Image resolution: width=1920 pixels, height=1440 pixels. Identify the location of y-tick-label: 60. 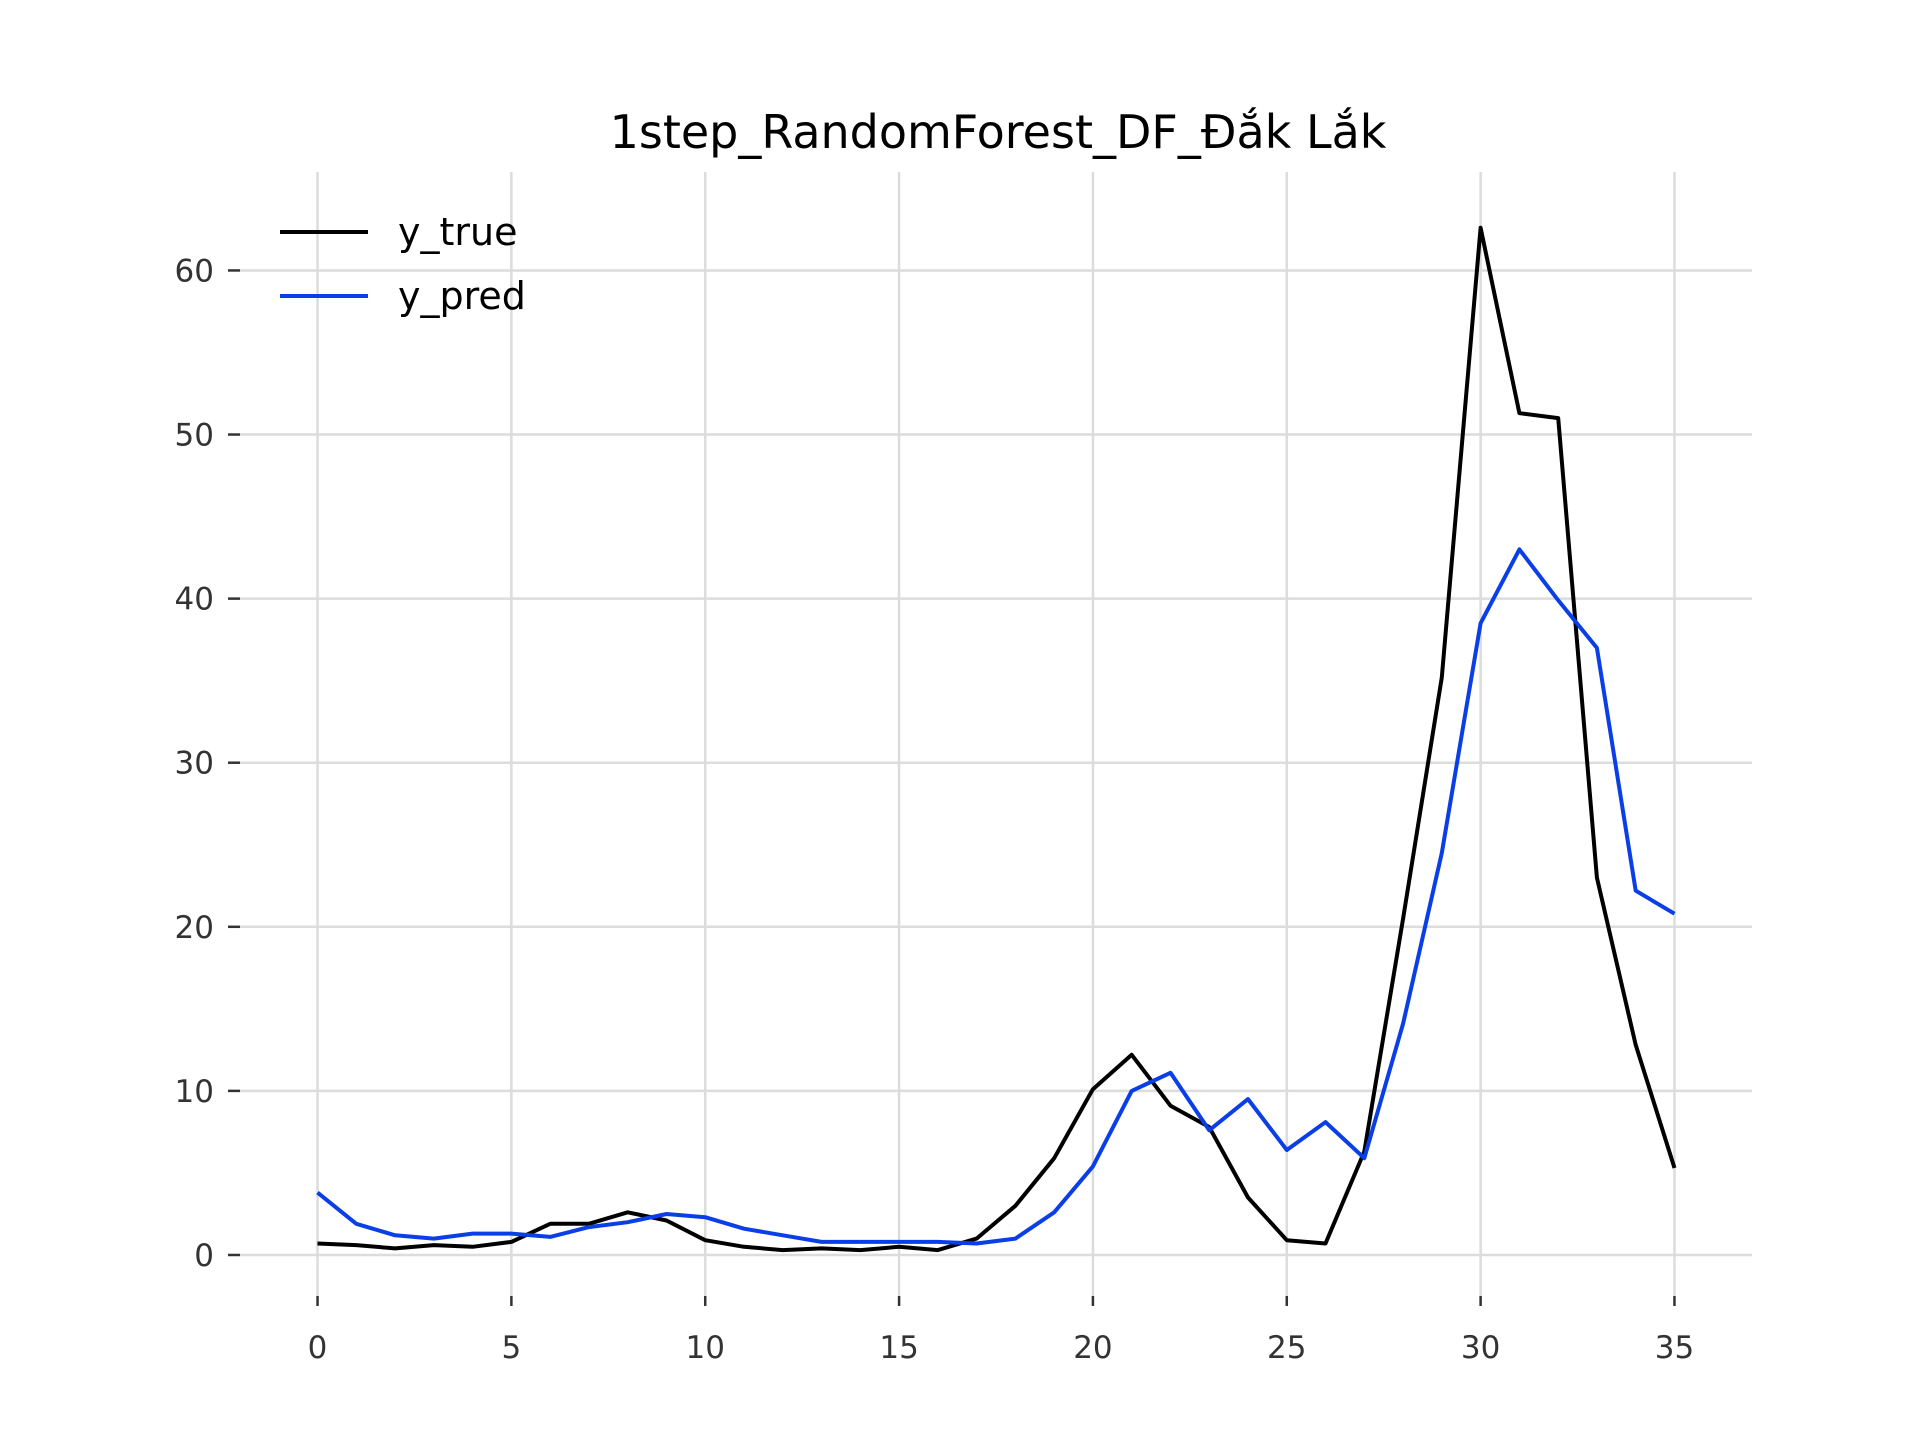
(194, 271).